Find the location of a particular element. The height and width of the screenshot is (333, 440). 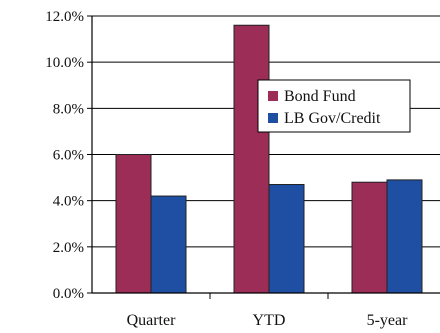

legend-box is located at coordinates (334, 106).